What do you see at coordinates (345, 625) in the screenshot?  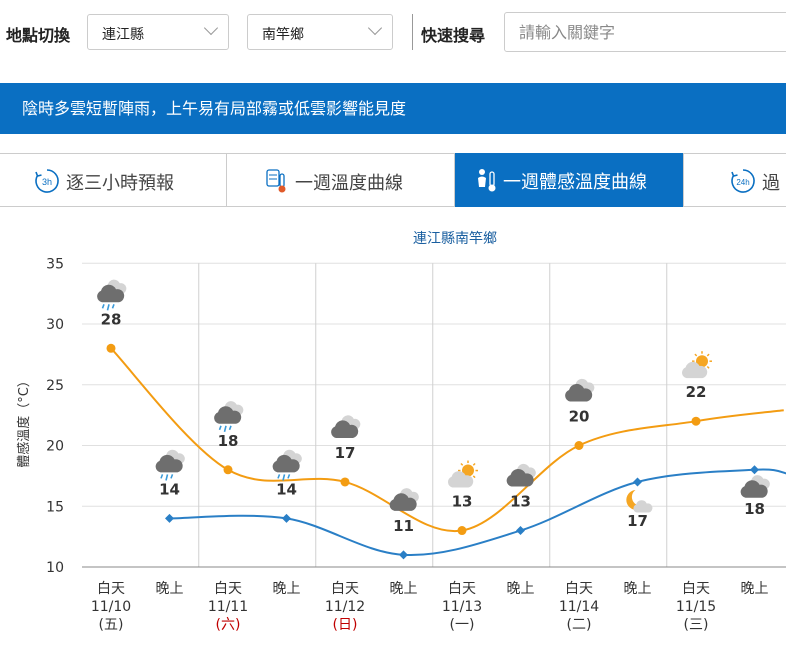 I see `x-tick-weekday: (日)` at bounding box center [345, 625].